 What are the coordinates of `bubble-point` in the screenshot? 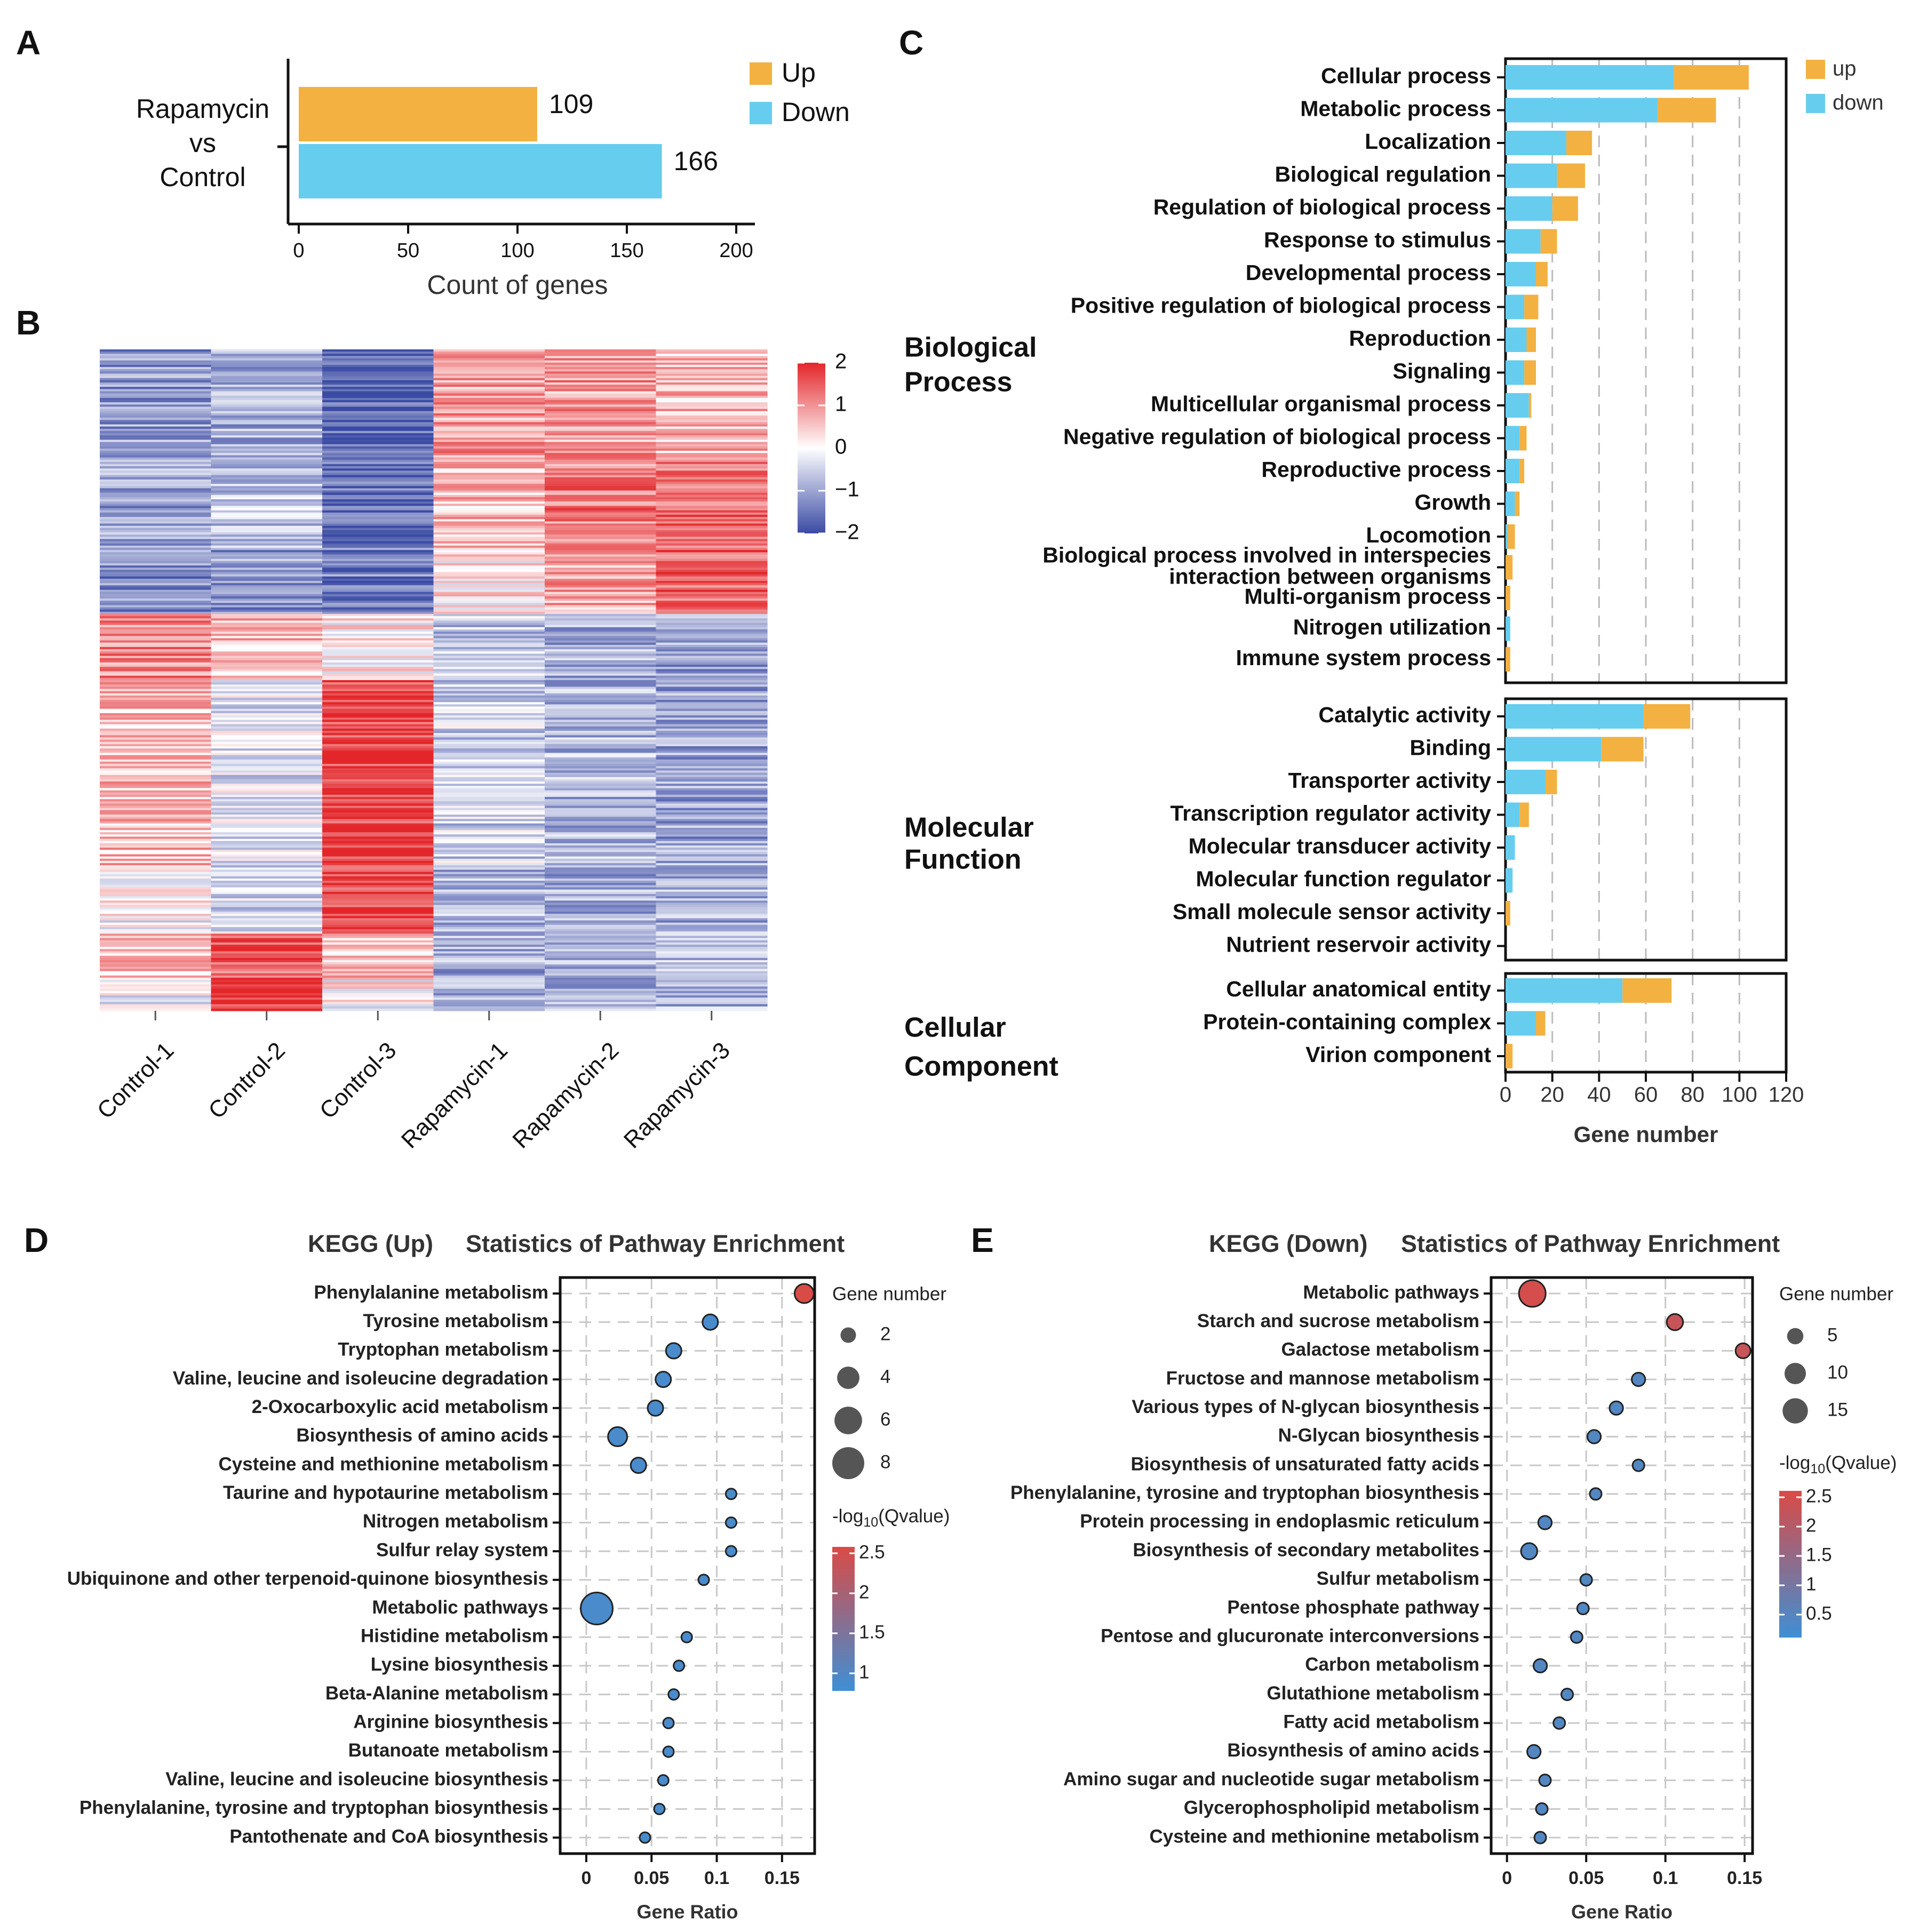 It's located at (659, 1808).